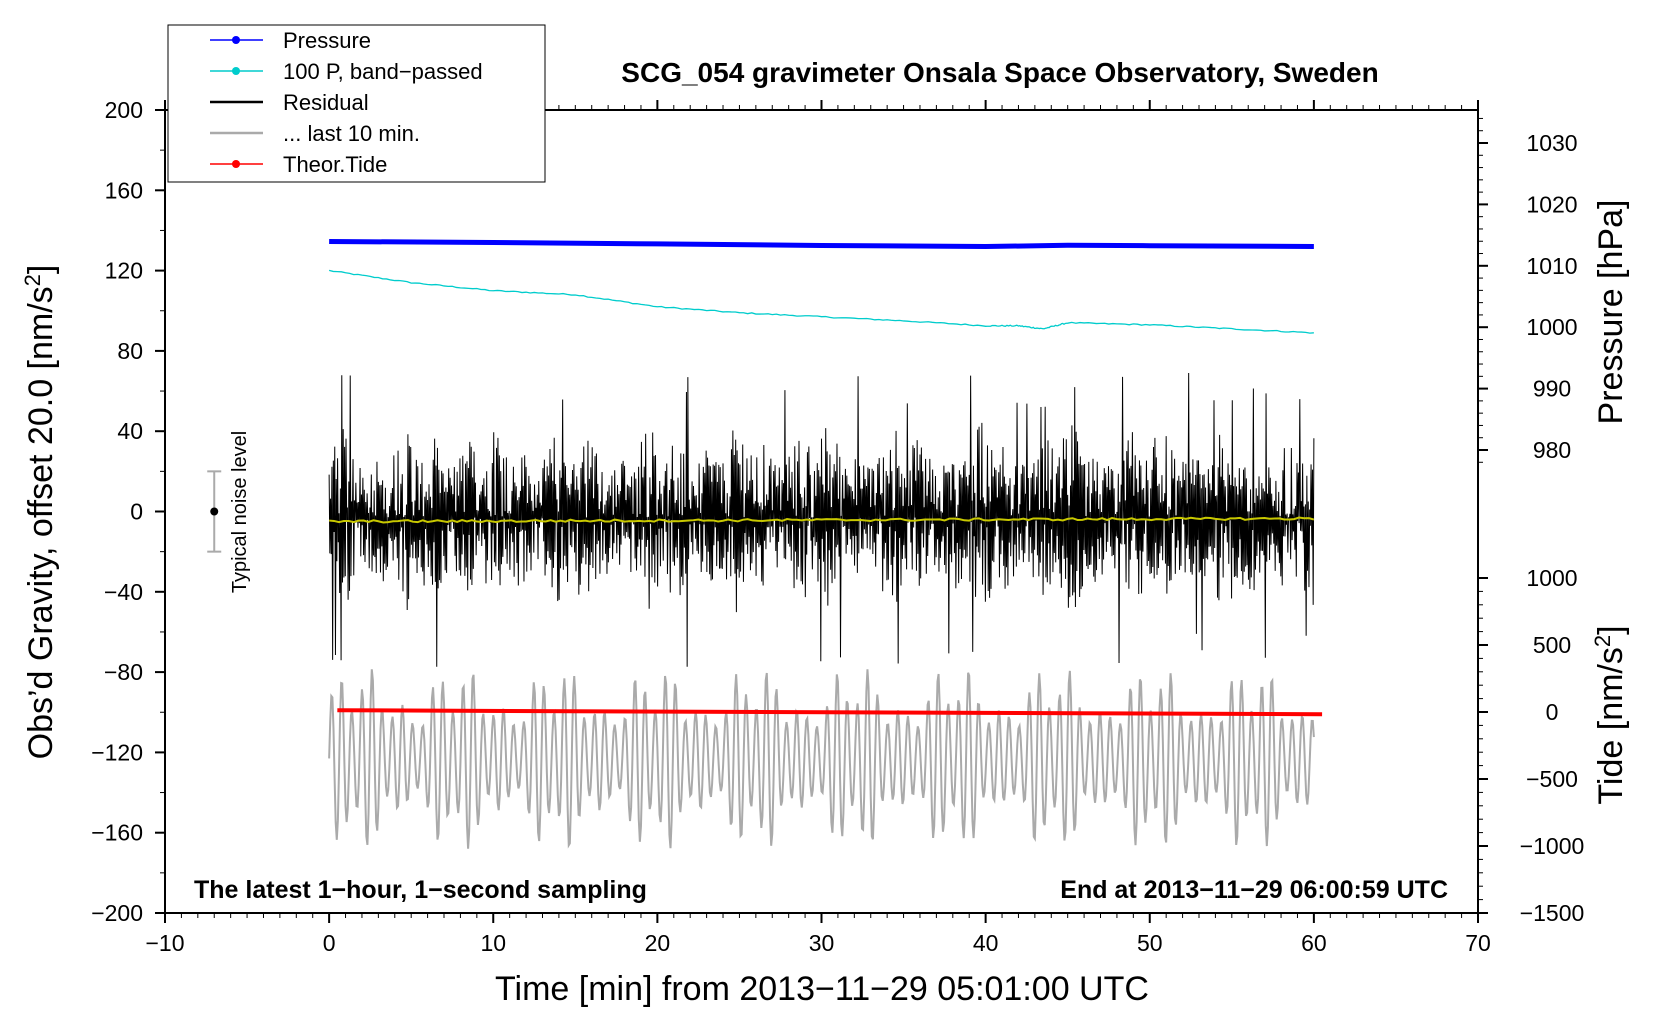 The height and width of the screenshot is (1020, 1660). What do you see at coordinates (1551, 578) in the screenshot?
I see `tide-tick-label: 1000` at bounding box center [1551, 578].